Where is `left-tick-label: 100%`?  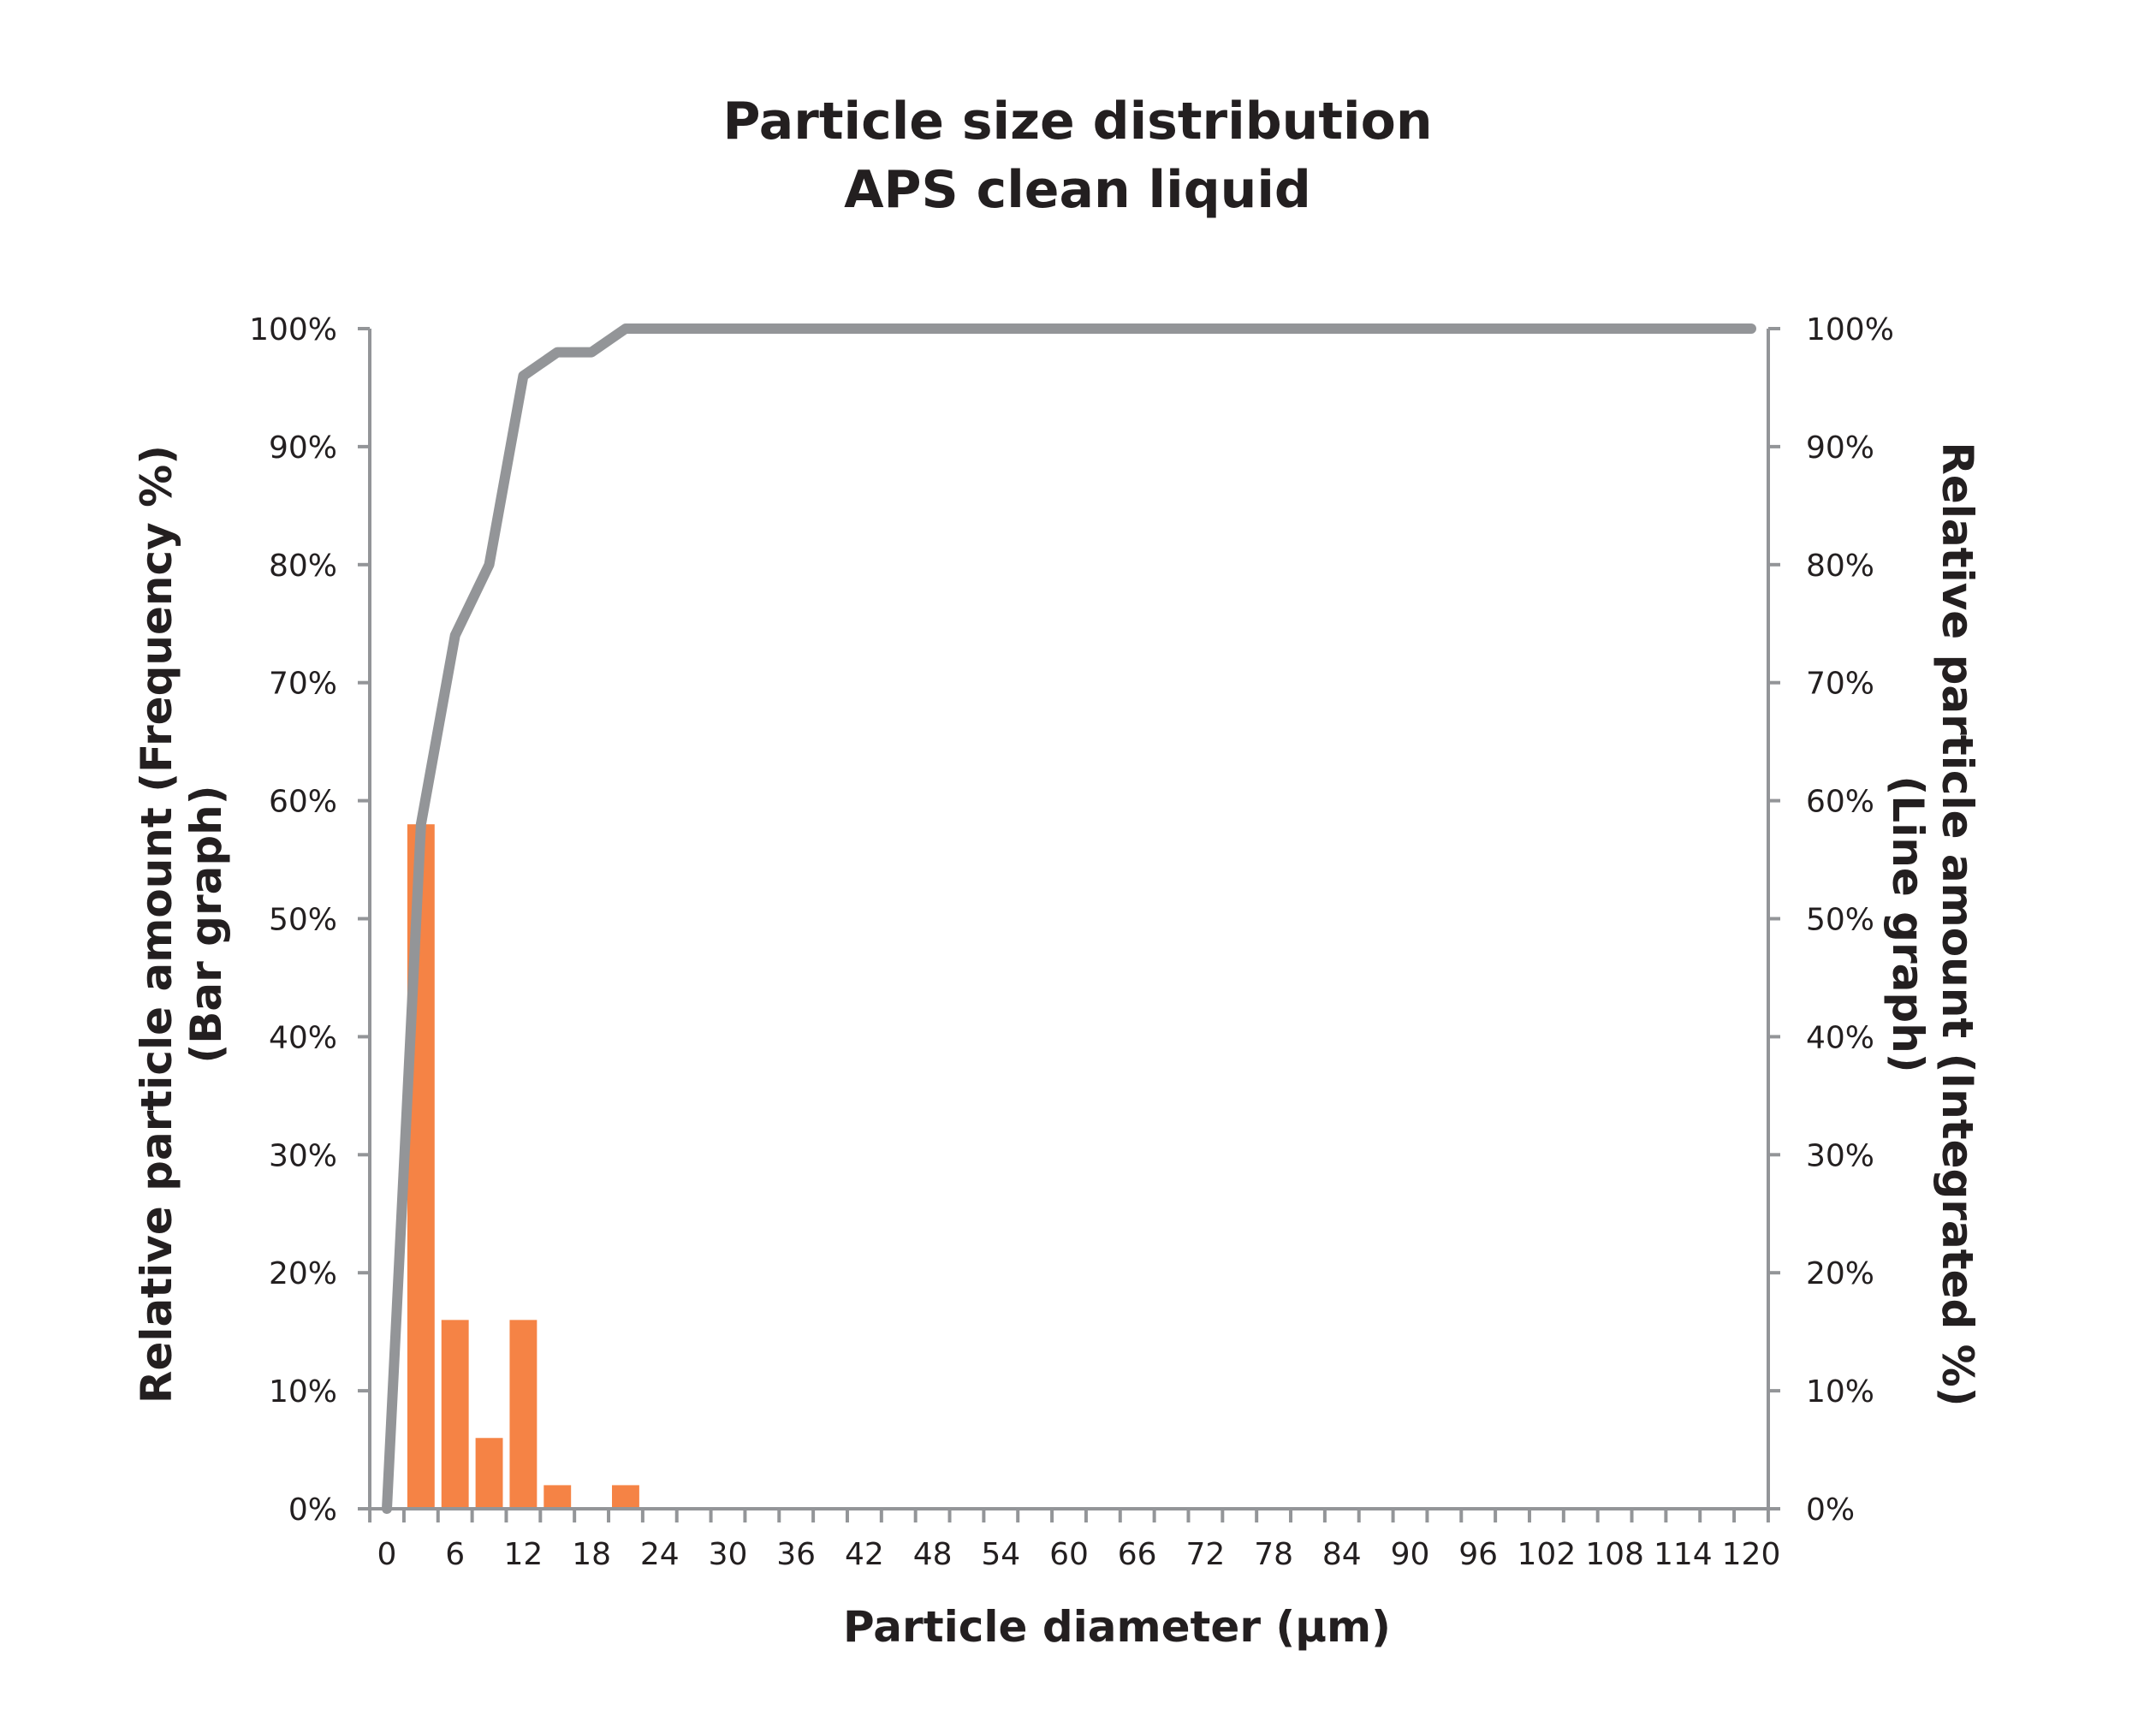 left-tick-label: 100% is located at coordinates (293, 329).